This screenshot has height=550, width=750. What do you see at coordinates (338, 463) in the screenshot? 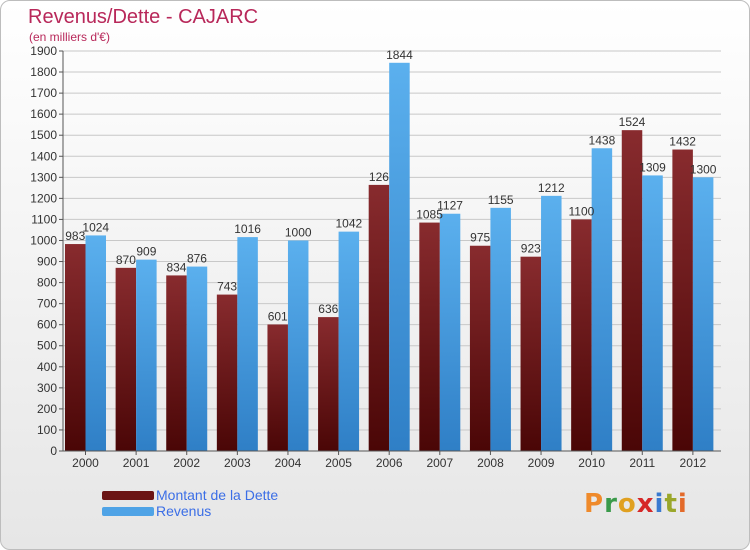
I see `x-tick-label: 2005` at bounding box center [338, 463].